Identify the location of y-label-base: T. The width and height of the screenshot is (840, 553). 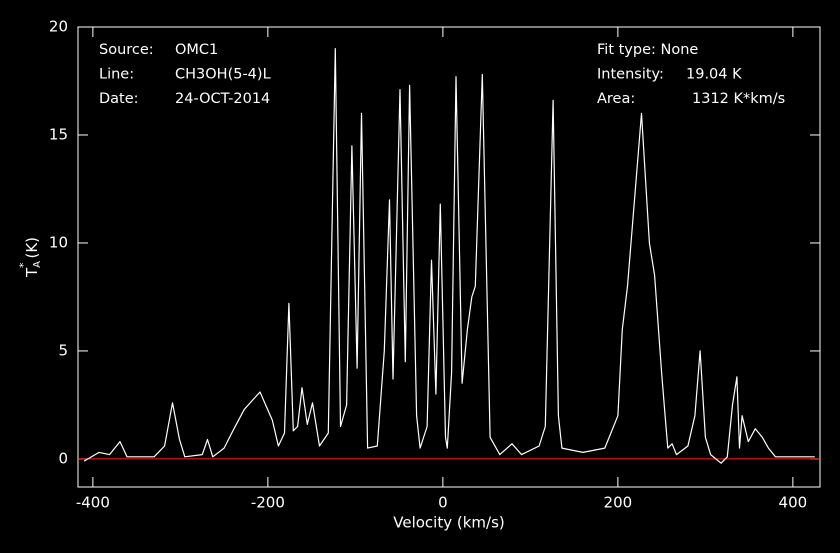
(32, 272).